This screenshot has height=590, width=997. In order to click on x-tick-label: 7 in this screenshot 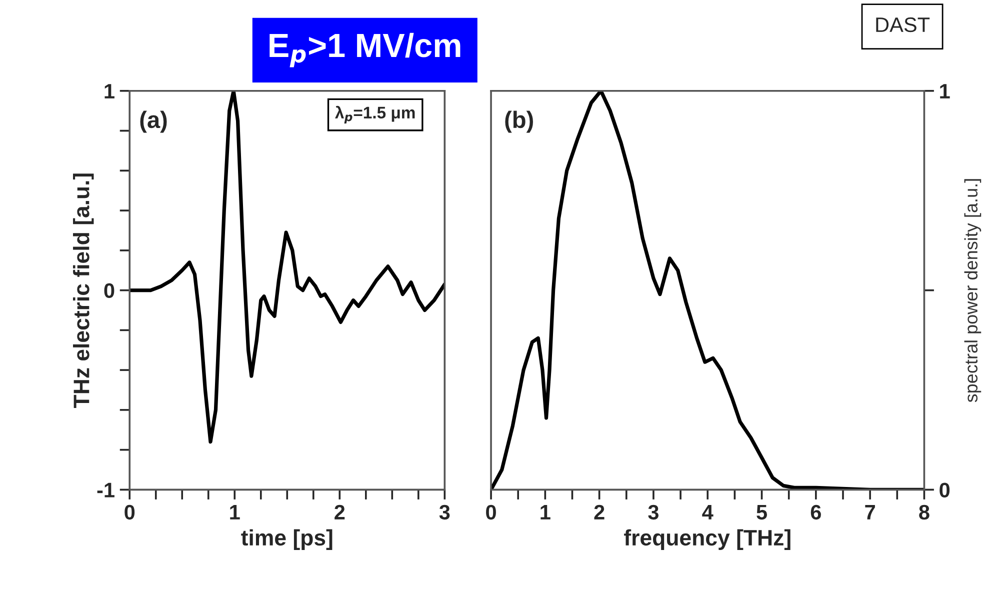, I will do `click(870, 512)`.